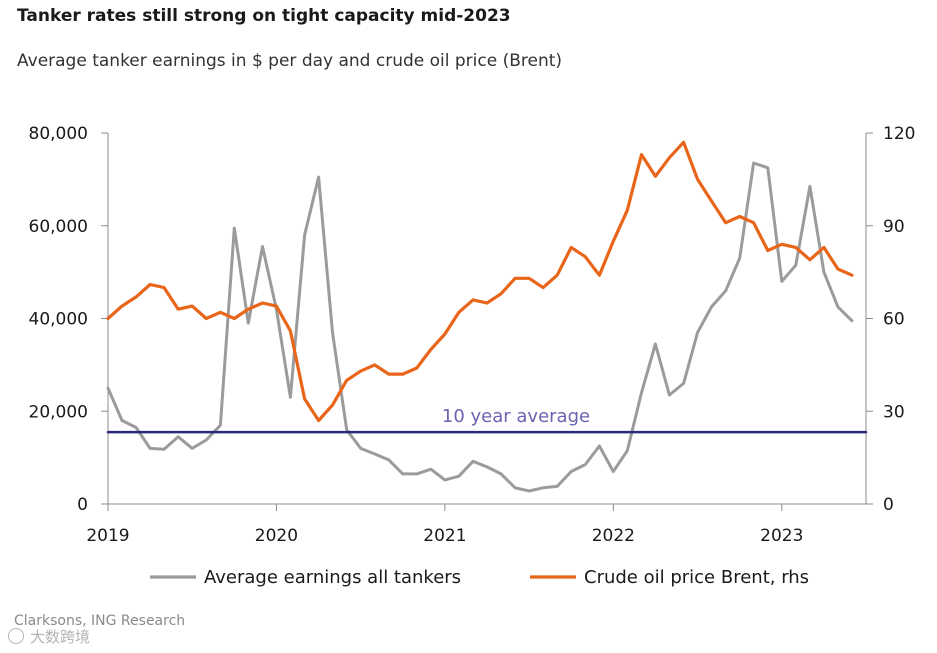 The image size is (937, 653). I want to click on y-left-tick-label: 20,000, so click(58, 412).